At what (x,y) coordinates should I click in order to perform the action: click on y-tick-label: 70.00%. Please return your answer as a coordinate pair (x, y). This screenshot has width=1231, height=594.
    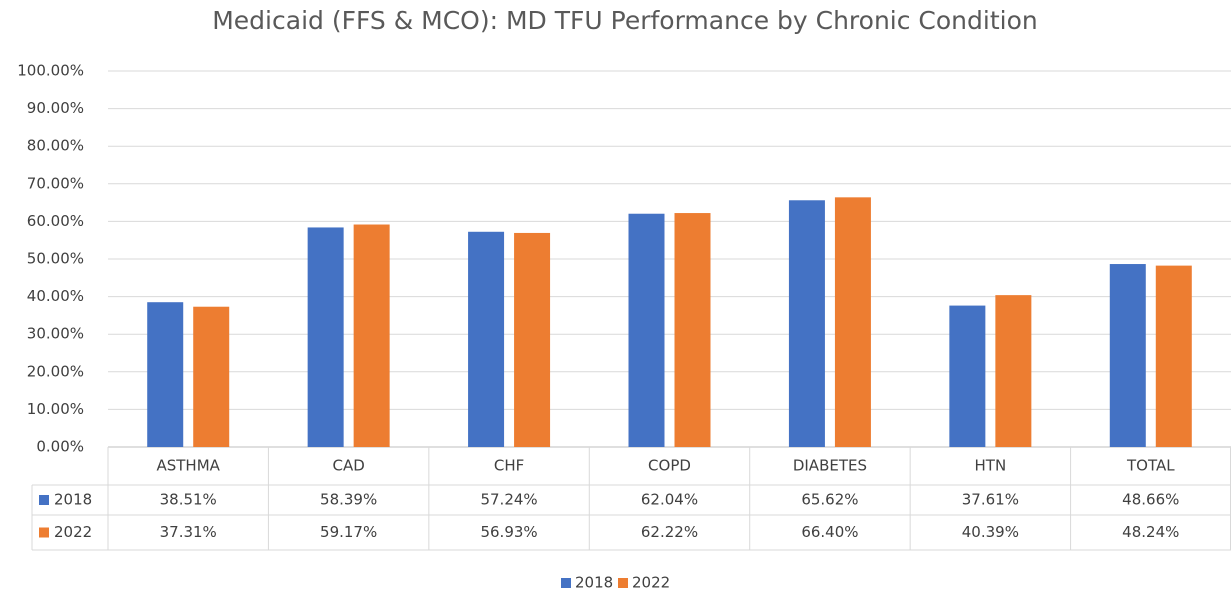
    Looking at the image, I should click on (55, 183).